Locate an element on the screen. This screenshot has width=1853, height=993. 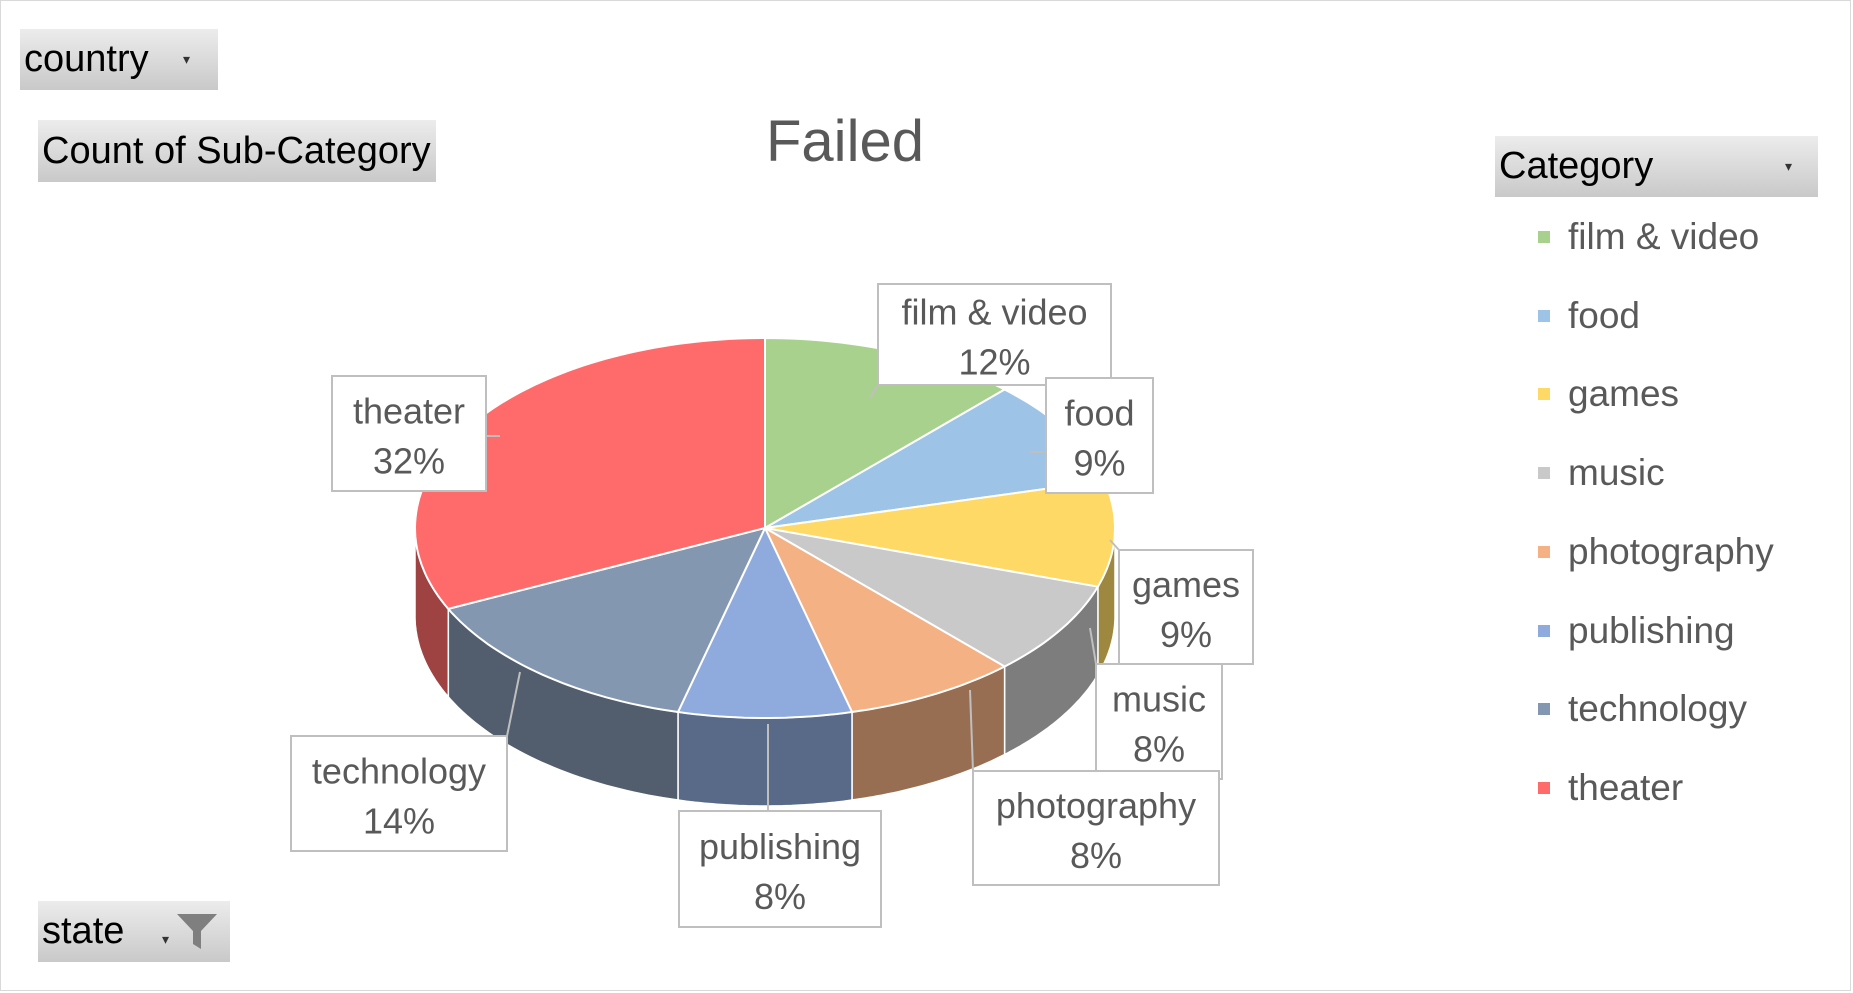
data-label-theater: theater 32% is located at coordinates (415, 433).